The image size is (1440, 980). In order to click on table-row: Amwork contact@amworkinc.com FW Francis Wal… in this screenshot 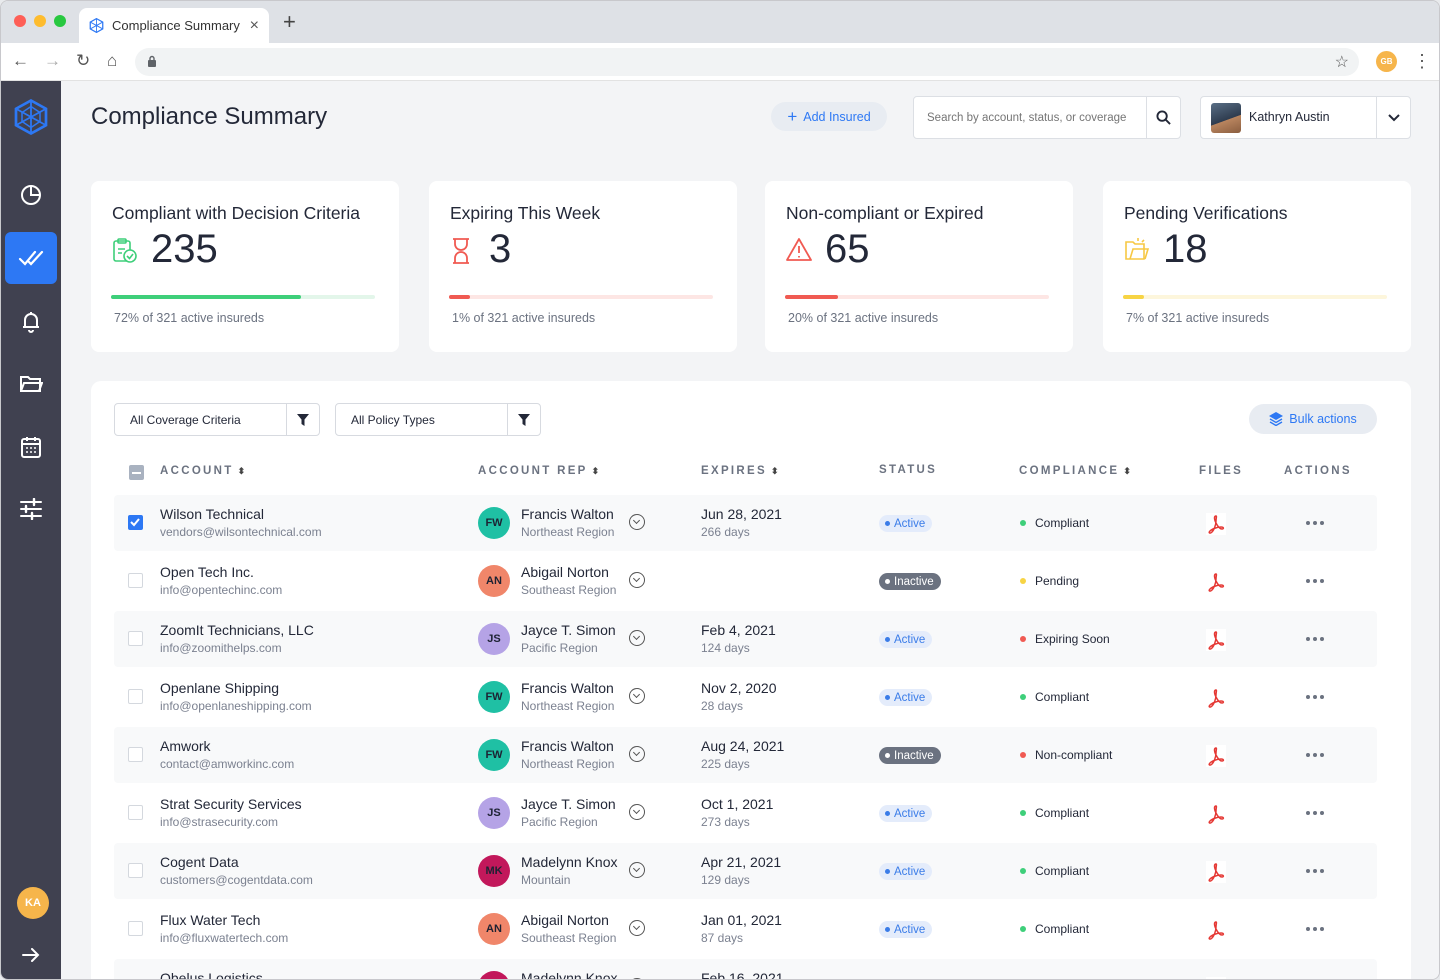, I will do `click(745, 755)`.